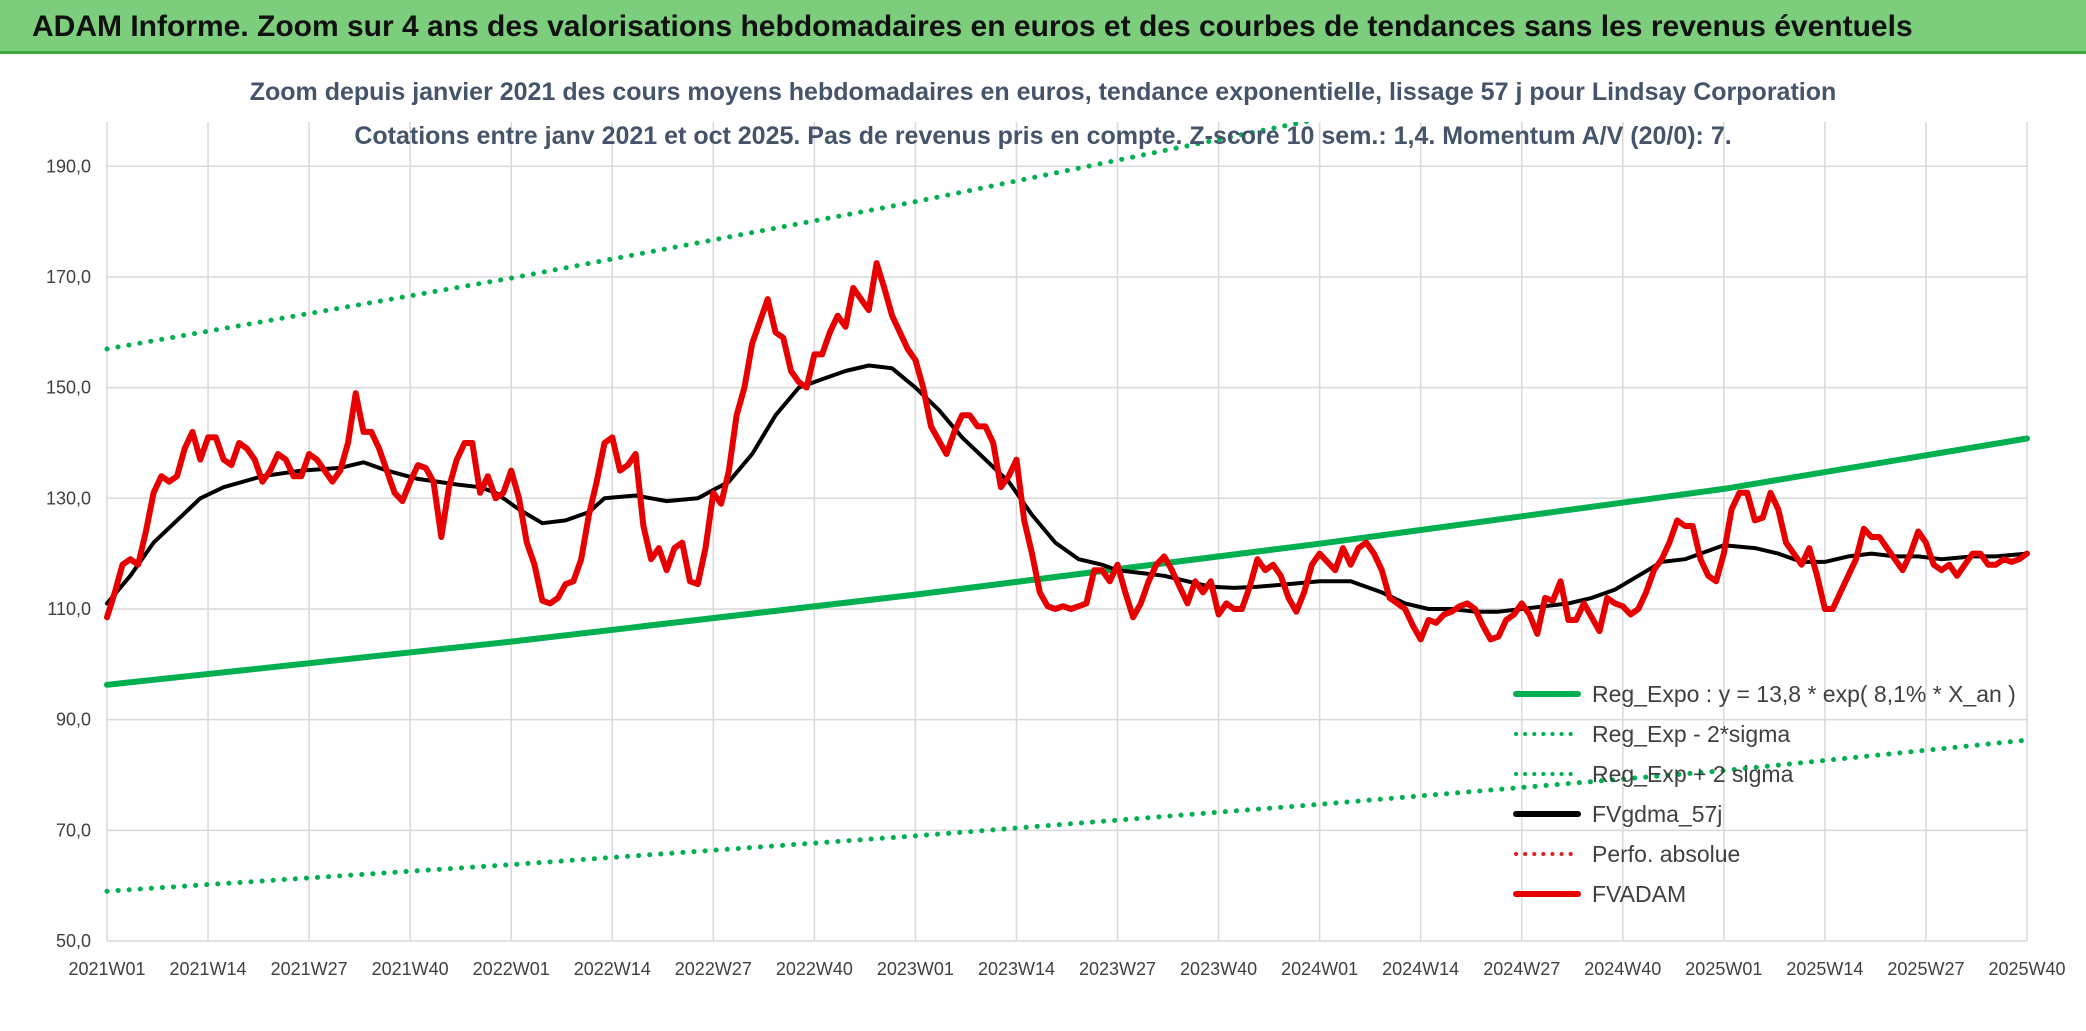 Image resolution: width=2086 pixels, height=1031 pixels. Describe the element at coordinates (1804, 694) in the screenshot. I see `legend-label: Reg_Expo : y = 13,8 * exp( 8,1% * X_an )` at that location.